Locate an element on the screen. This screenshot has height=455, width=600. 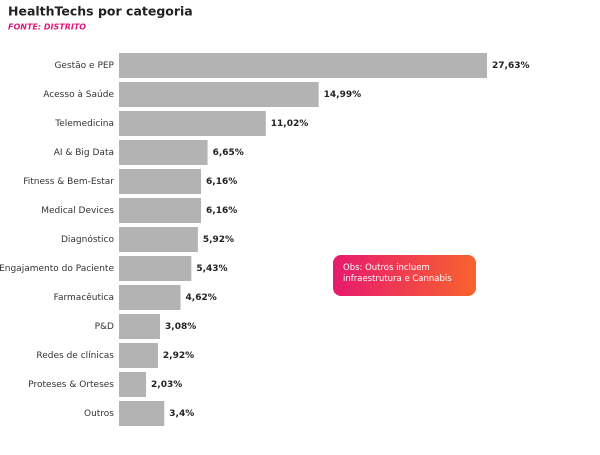
y-tick-label: Diagnóstico is located at coordinates (88, 239).